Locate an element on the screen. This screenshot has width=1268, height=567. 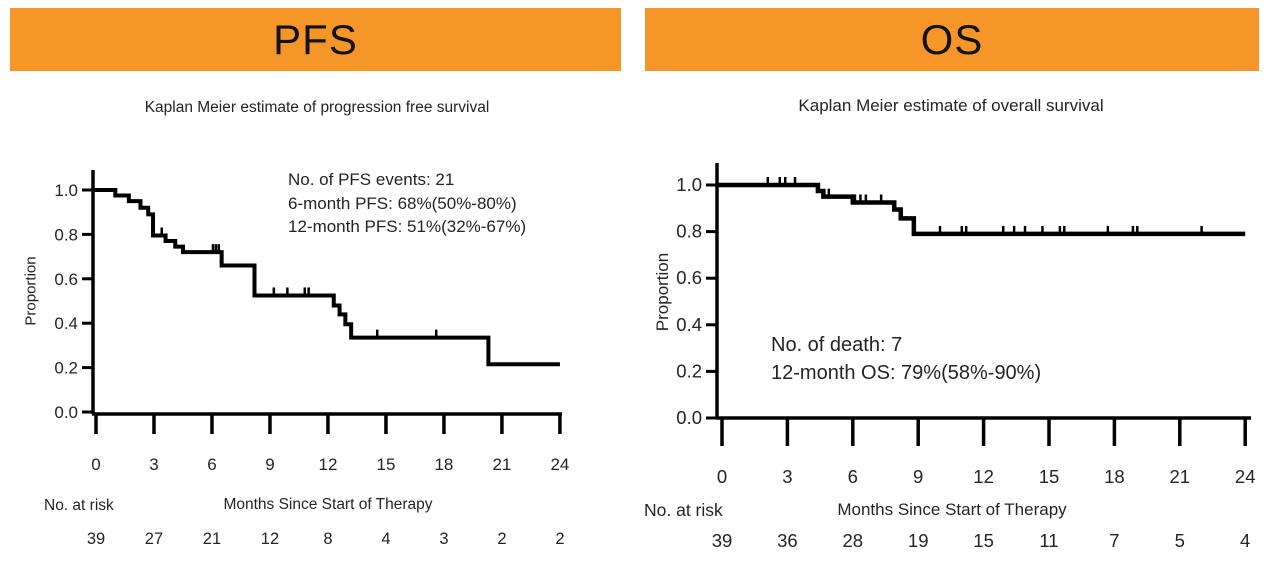
at-risk-count: 19 is located at coordinates (918, 540).